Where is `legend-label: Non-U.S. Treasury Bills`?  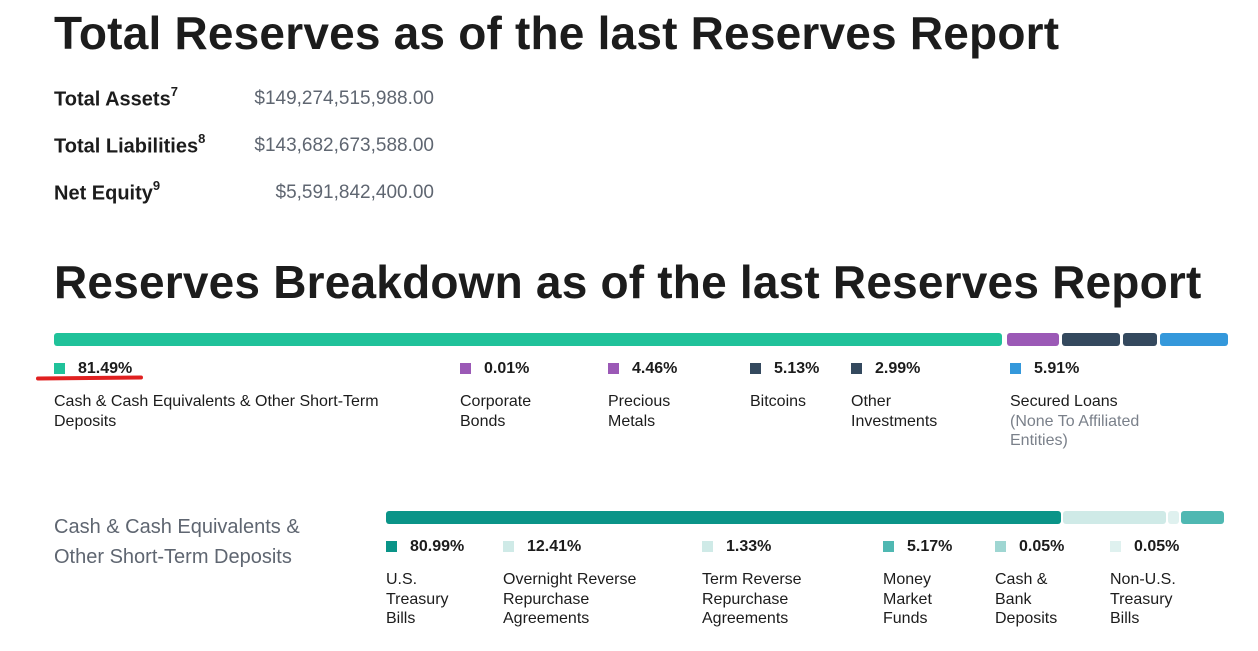 legend-label: Non-U.S. Treasury Bills is located at coordinates (1143, 599).